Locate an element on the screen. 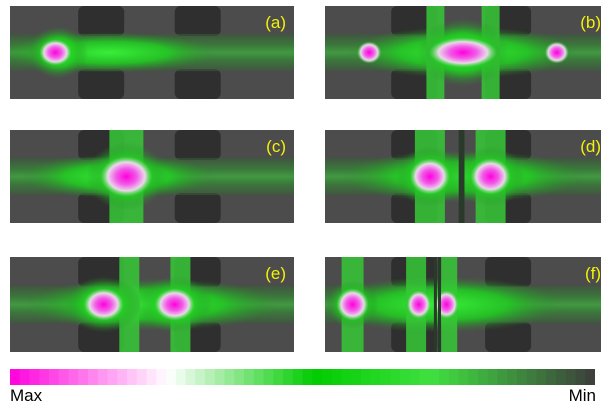 The height and width of the screenshot is (406, 608). field-plot-f is located at coordinates (463, 304).